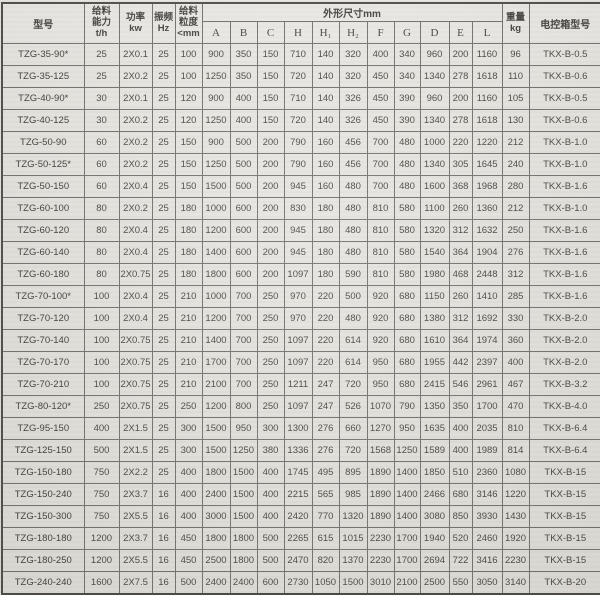  What do you see at coordinates (515, 384) in the screenshot?
I see `value-cell: 467` at bounding box center [515, 384].